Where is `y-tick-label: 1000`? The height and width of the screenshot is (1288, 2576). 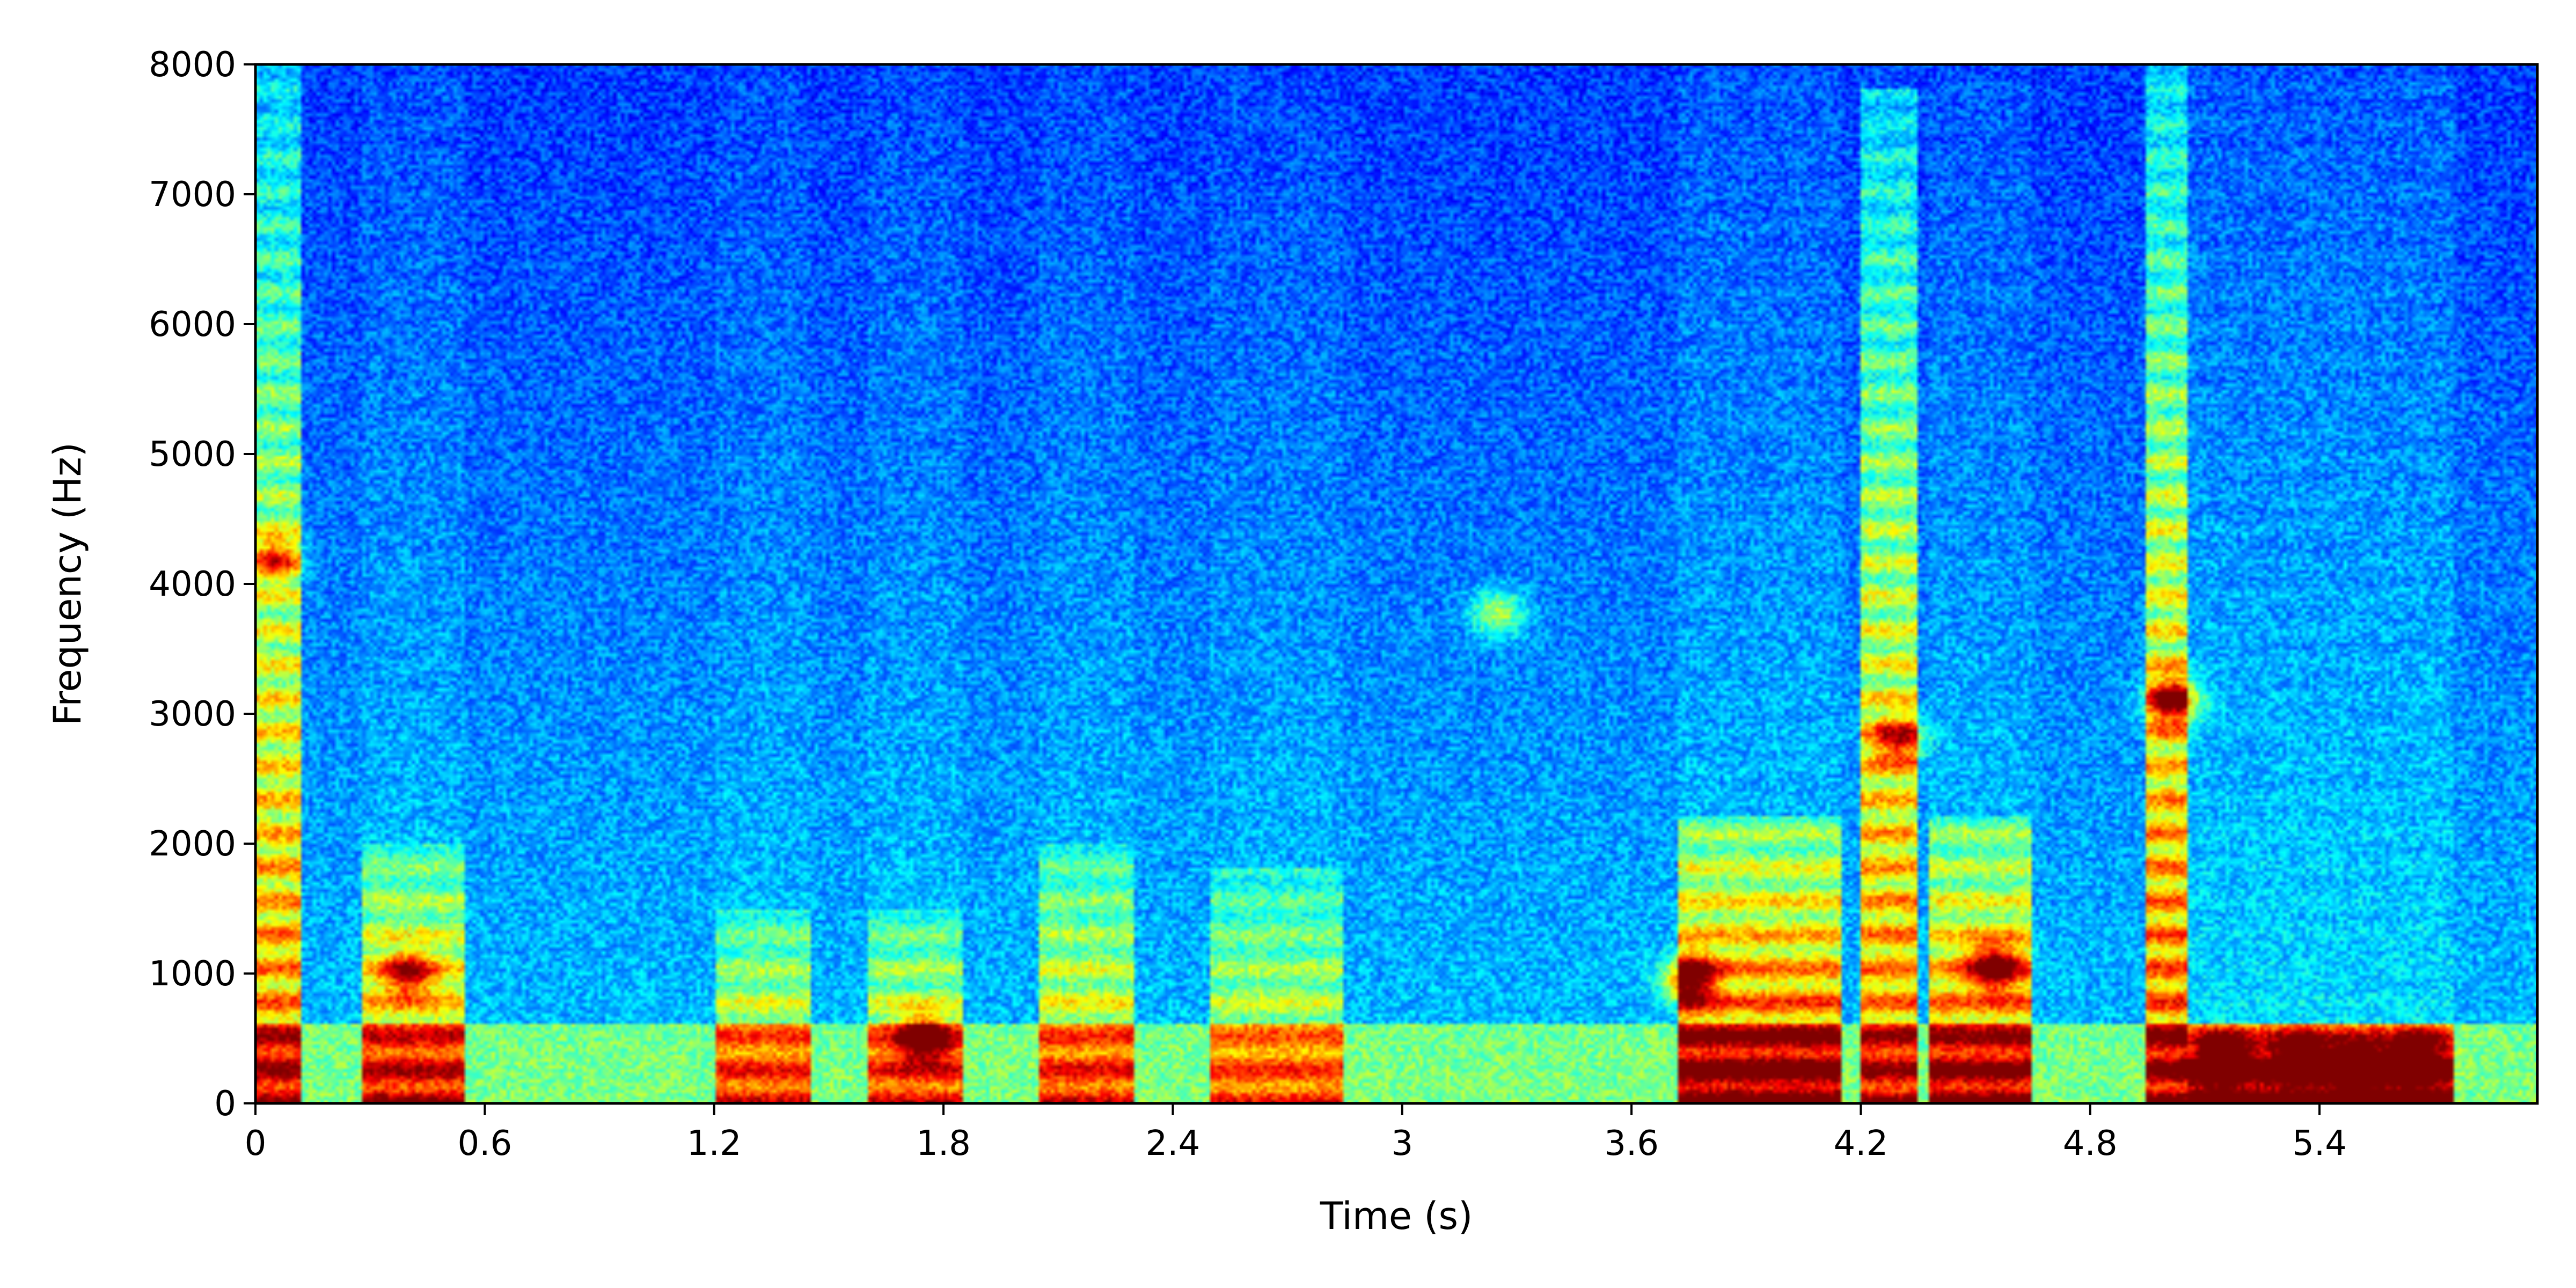 y-tick-label: 1000 is located at coordinates (192, 974).